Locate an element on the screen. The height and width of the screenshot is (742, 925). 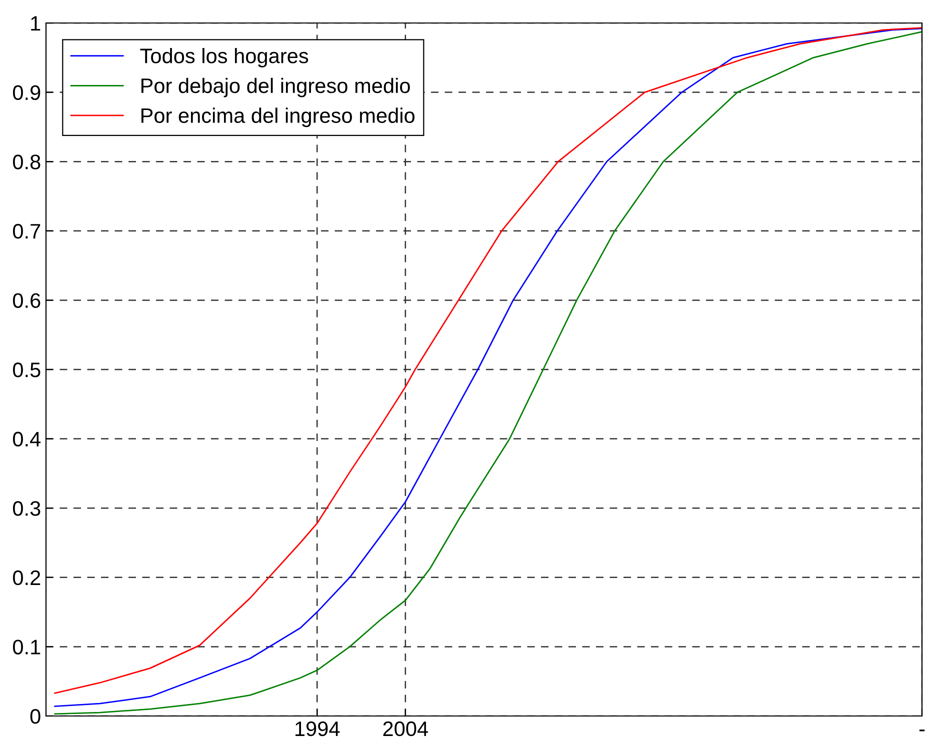
legend-label: Todos los hogares is located at coordinates (224, 58).